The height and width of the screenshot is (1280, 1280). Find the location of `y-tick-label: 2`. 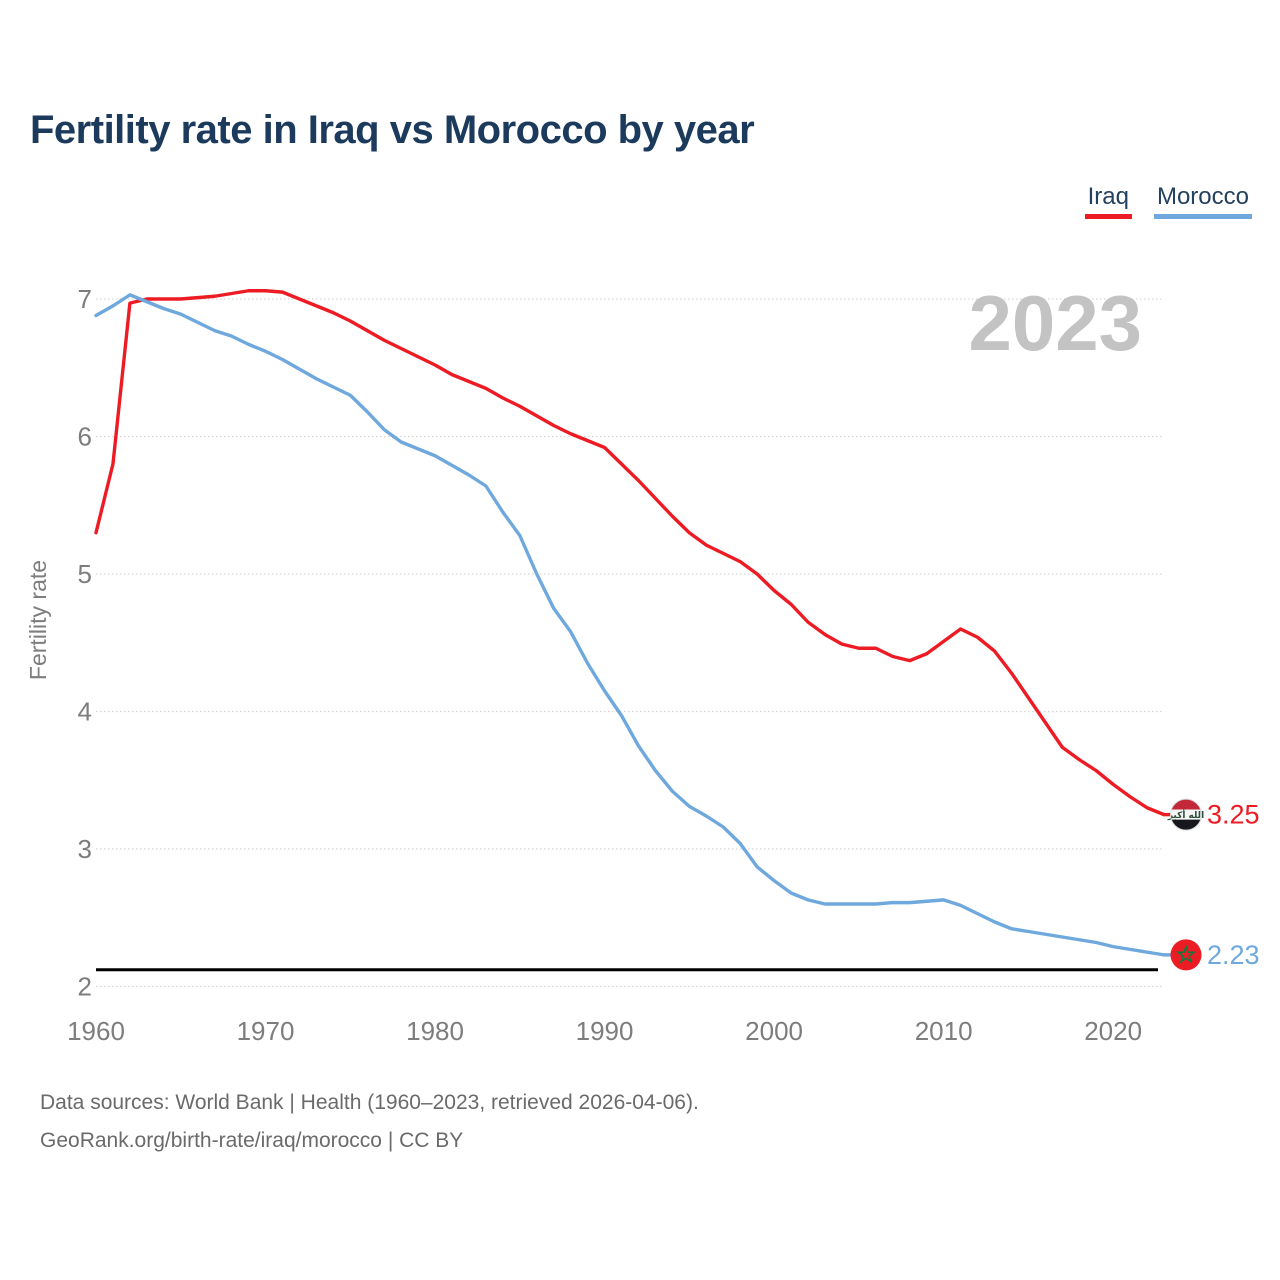

y-tick-label: 2 is located at coordinates (85, 987).